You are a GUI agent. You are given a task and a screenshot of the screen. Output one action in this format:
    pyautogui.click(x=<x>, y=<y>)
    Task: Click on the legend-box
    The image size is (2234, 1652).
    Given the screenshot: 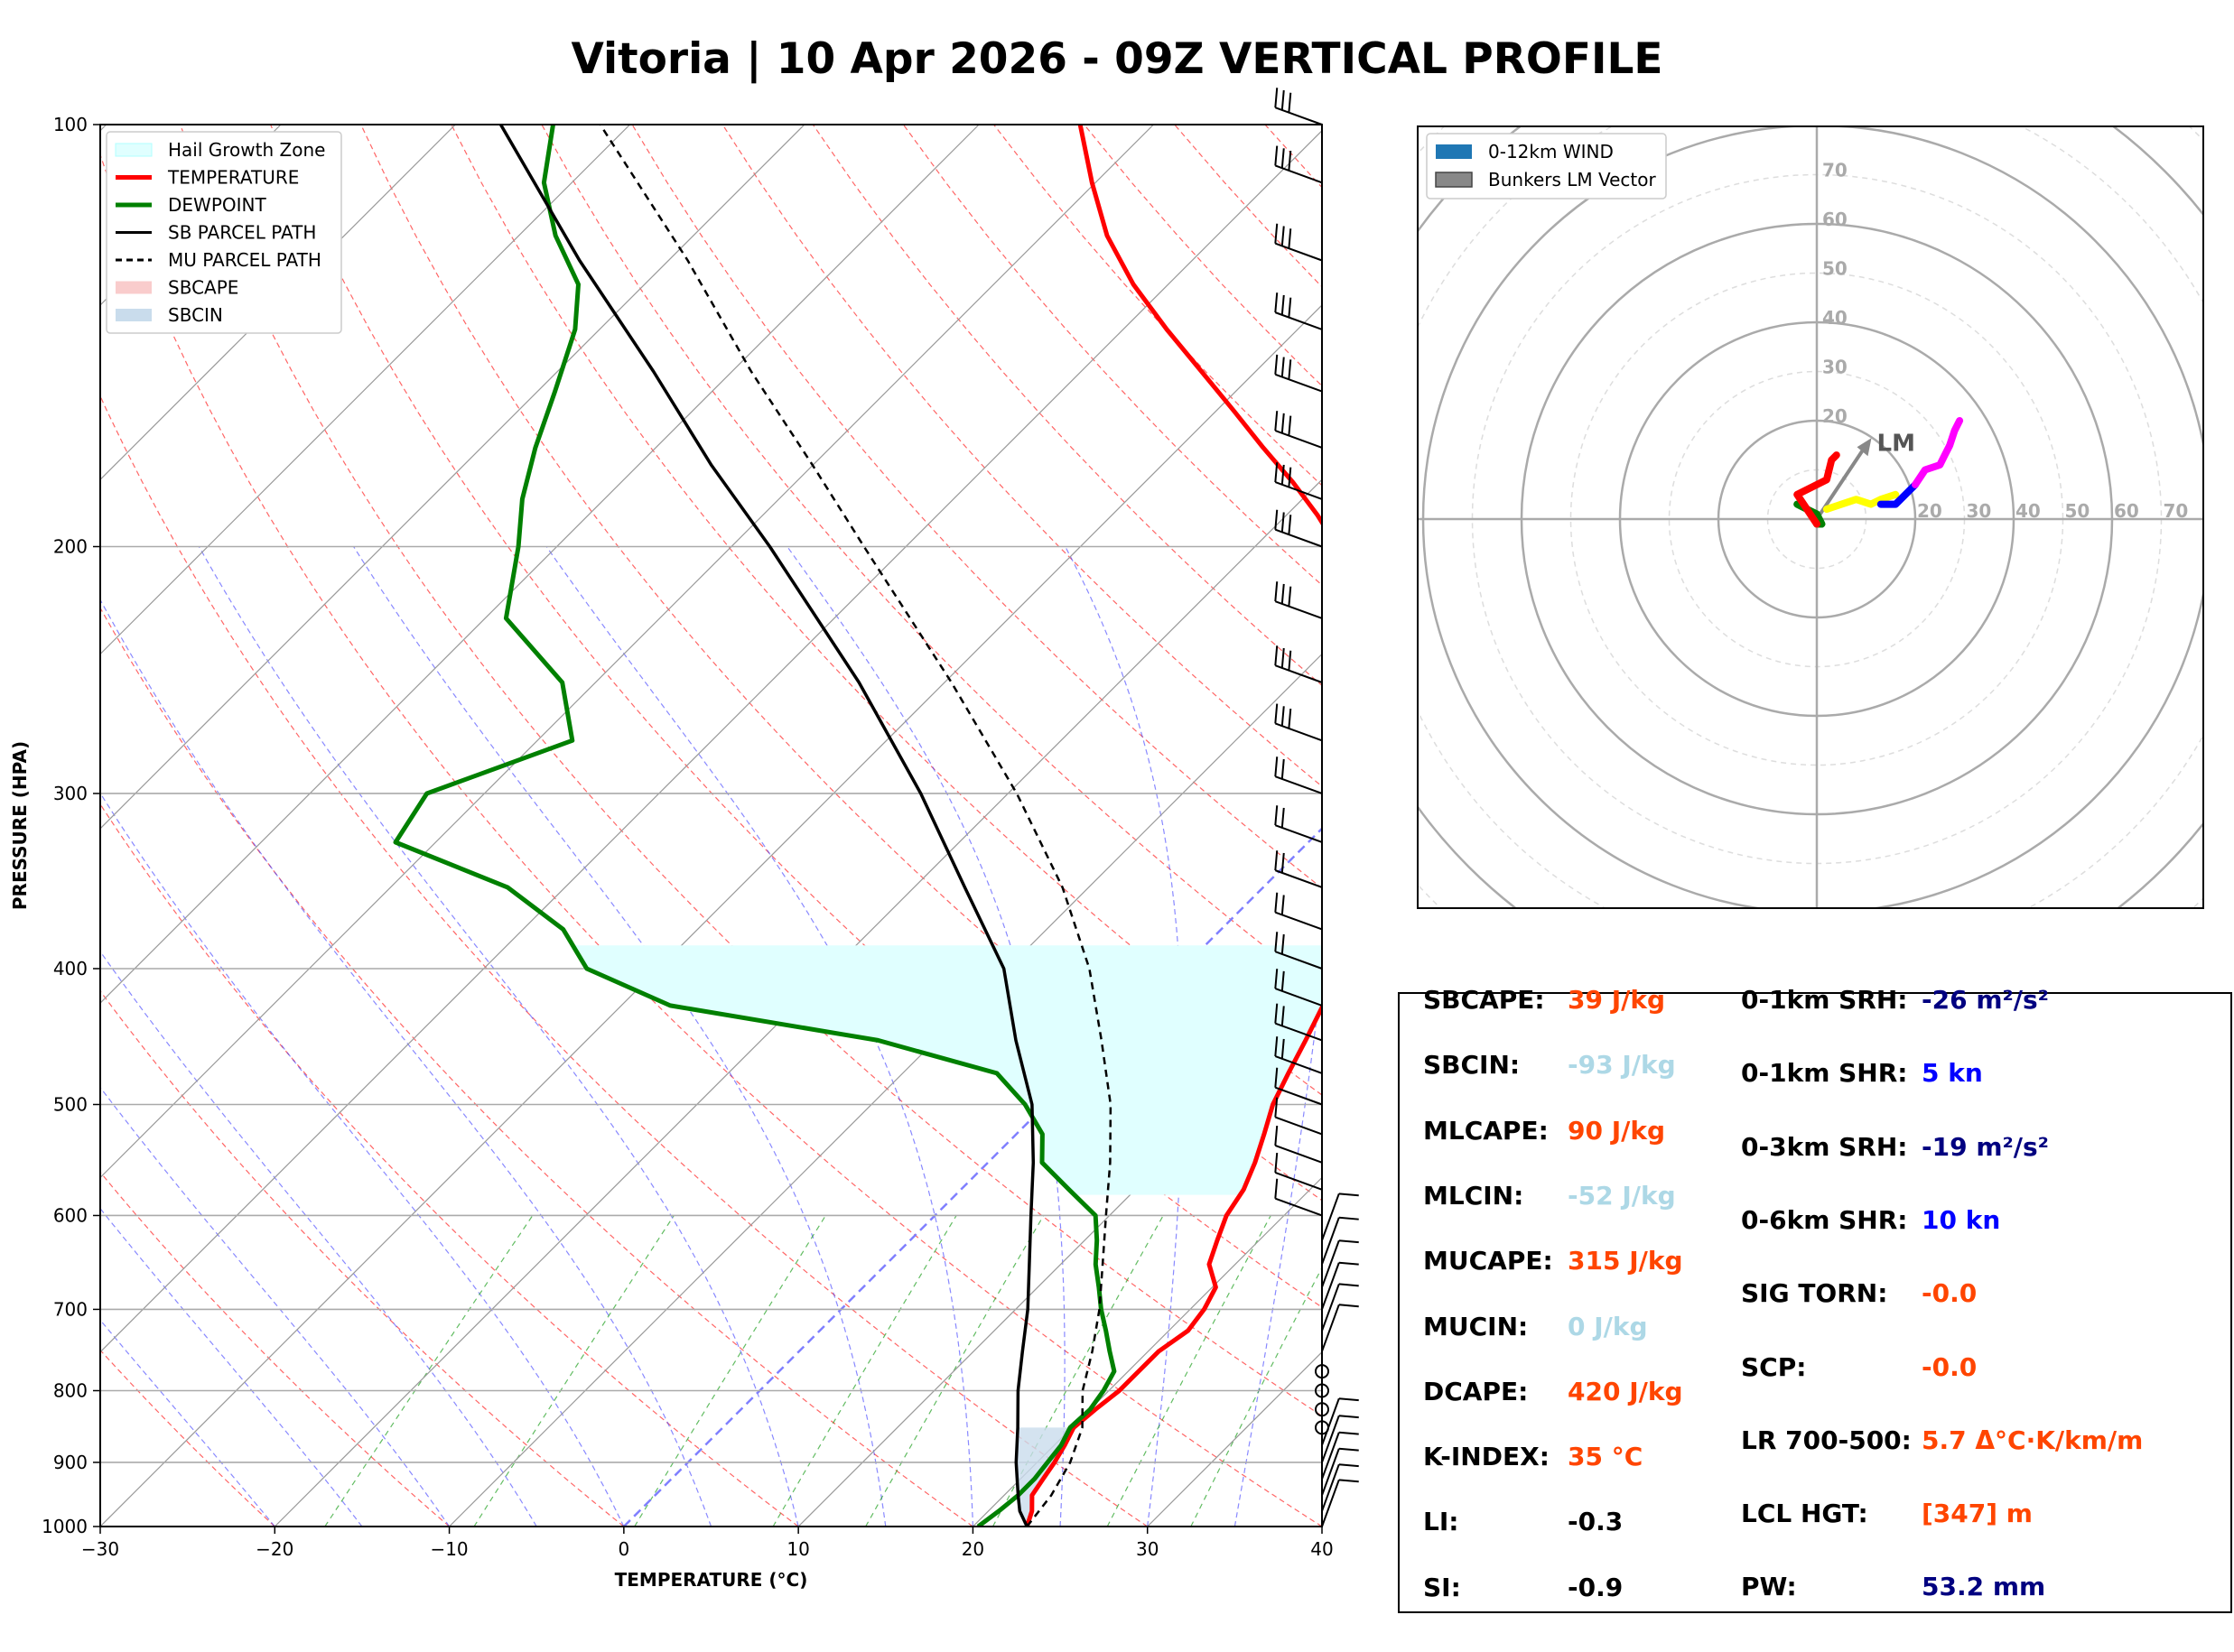 What is the action you would take?
    pyautogui.click(x=224, y=232)
    